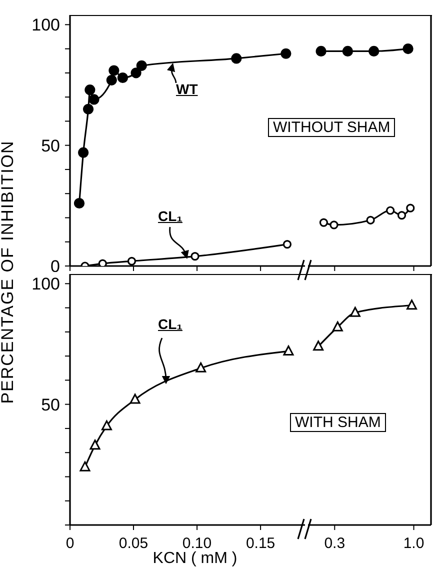 Image resolution: width=436 pixels, height=574 pixels. What do you see at coordinates (9, 272) in the screenshot?
I see `y-axis-title: PERCENTAGE OF INHIBITION` at bounding box center [9, 272].